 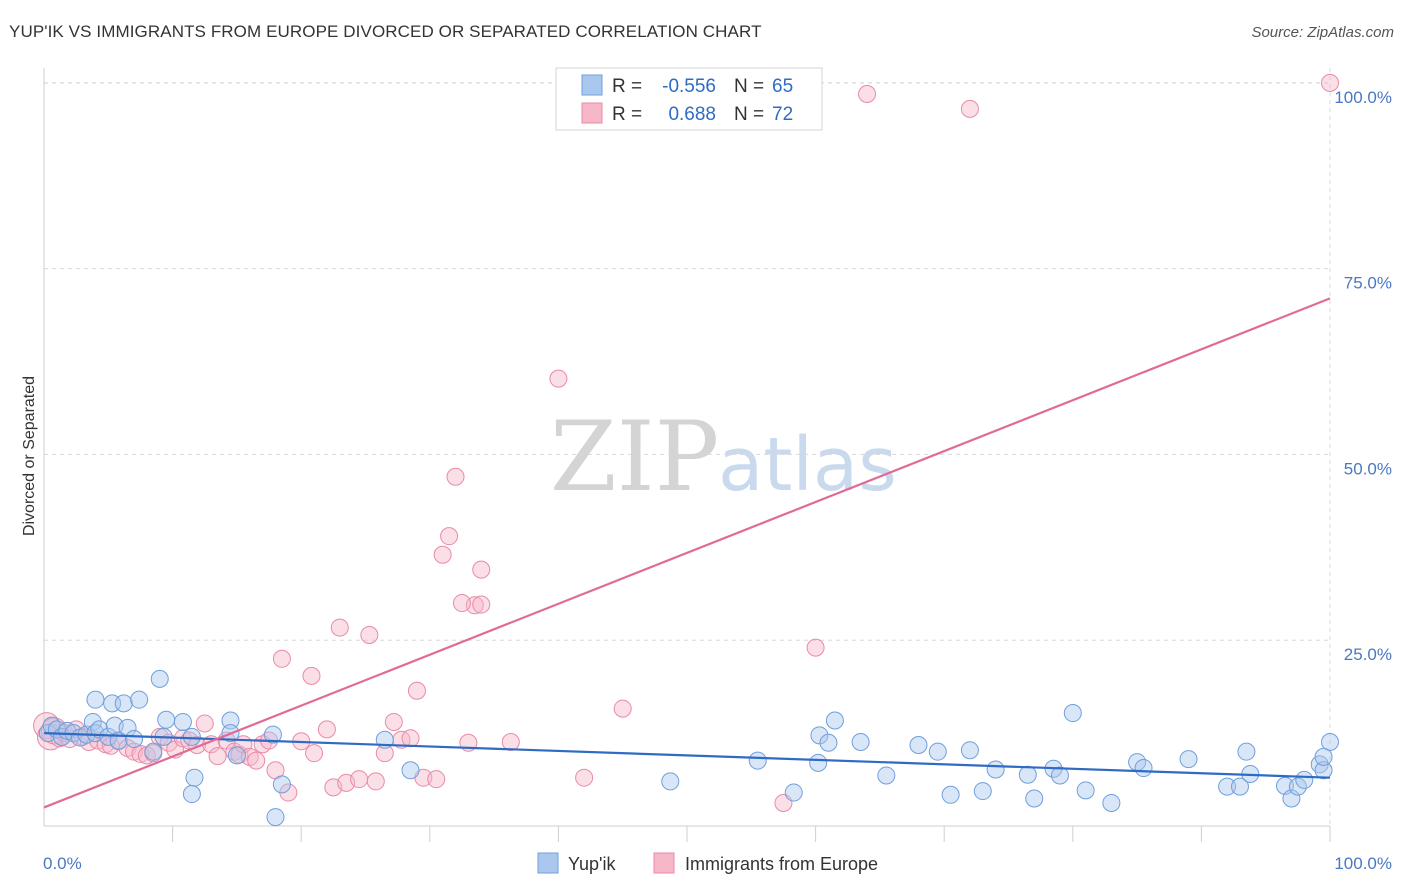 I want to click on y-tick-label-3: 100.0%, so click(x=1363, y=97).